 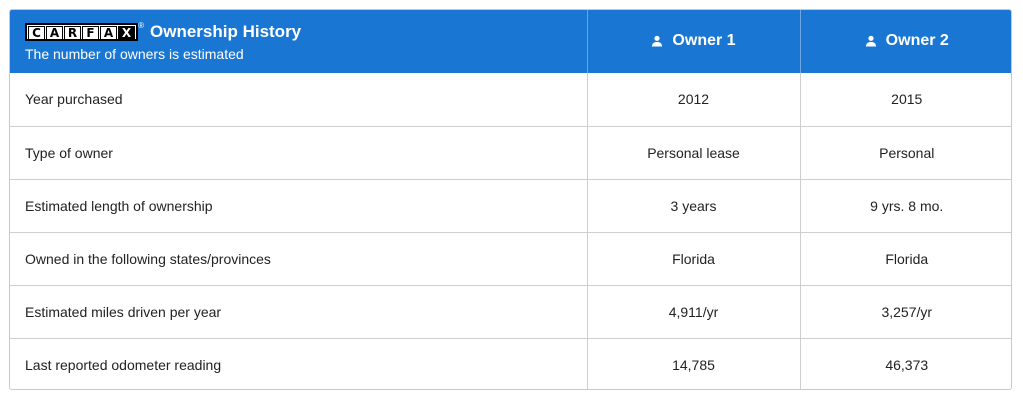 I want to click on cell-value: 2012, so click(x=693, y=99).